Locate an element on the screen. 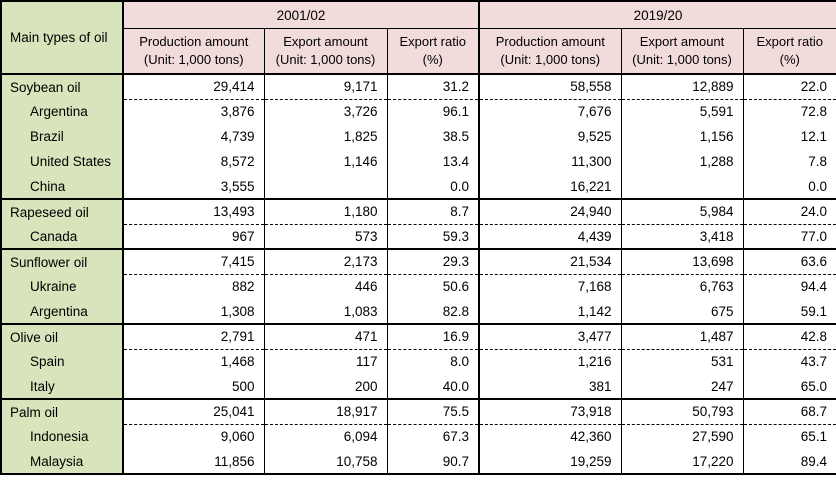  value-cell: 5,591 is located at coordinates (681, 111).